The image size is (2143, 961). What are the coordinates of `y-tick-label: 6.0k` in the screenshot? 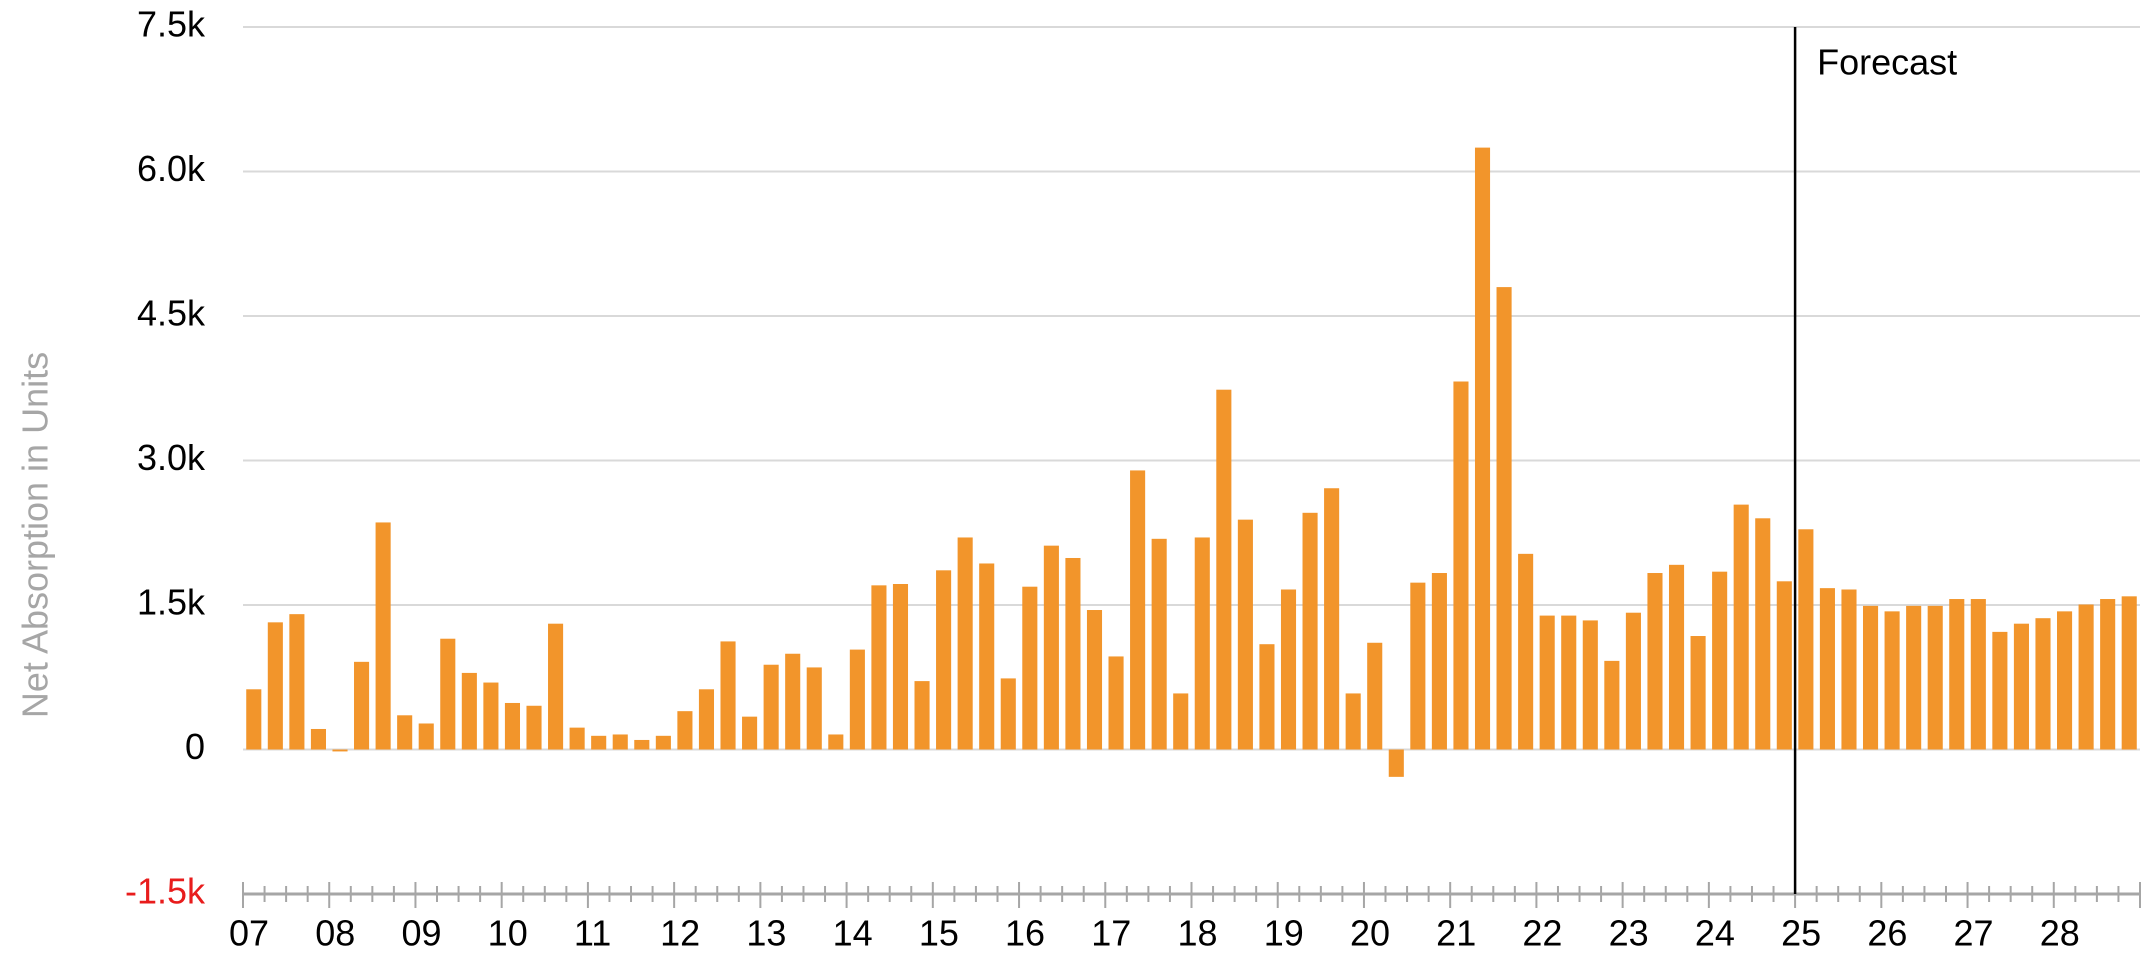 It's located at (171, 168).